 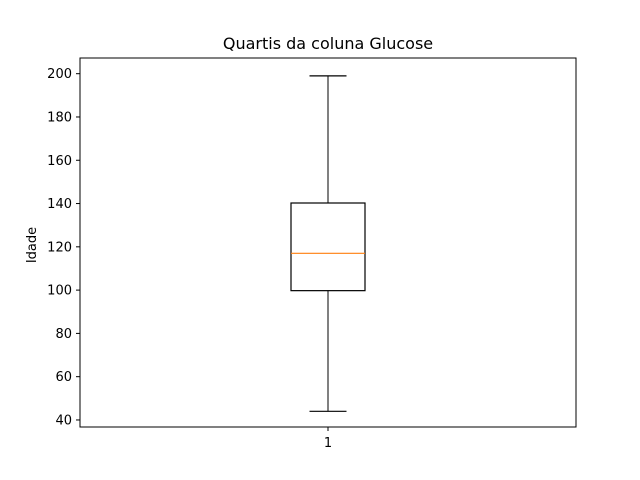 I want to click on y-tick-label: 40, so click(x=63, y=420).